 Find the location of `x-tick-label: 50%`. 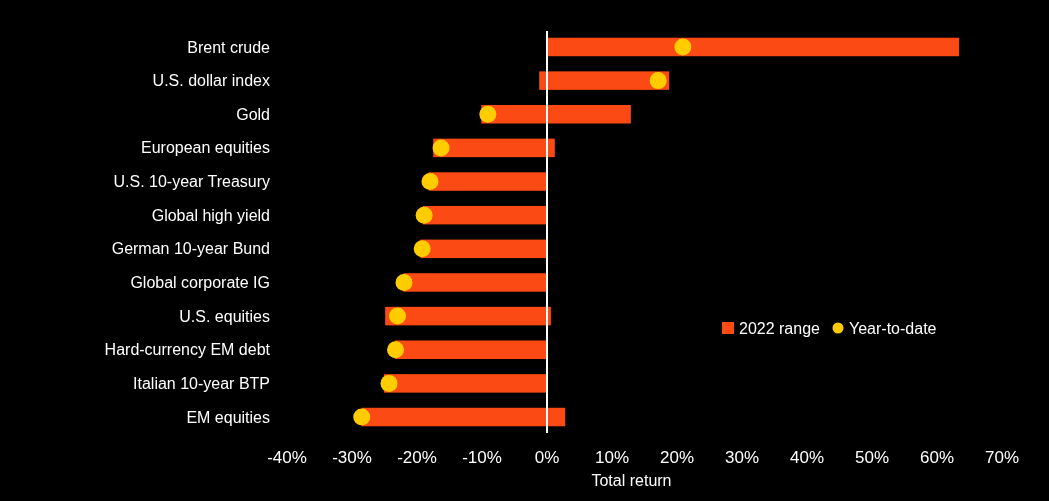

x-tick-label: 50% is located at coordinates (872, 457).